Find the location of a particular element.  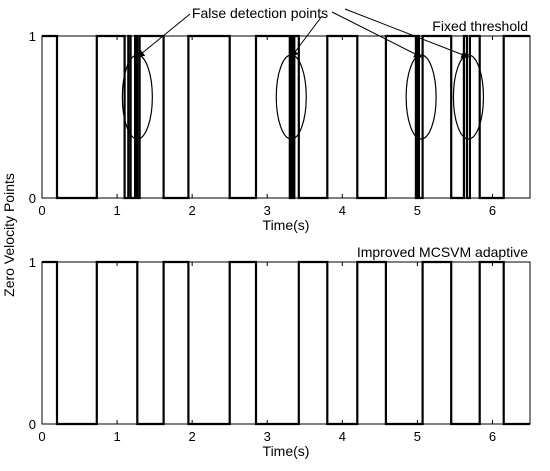

chart-title: Improved MCSVM adaptive is located at coordinates (442, 252).